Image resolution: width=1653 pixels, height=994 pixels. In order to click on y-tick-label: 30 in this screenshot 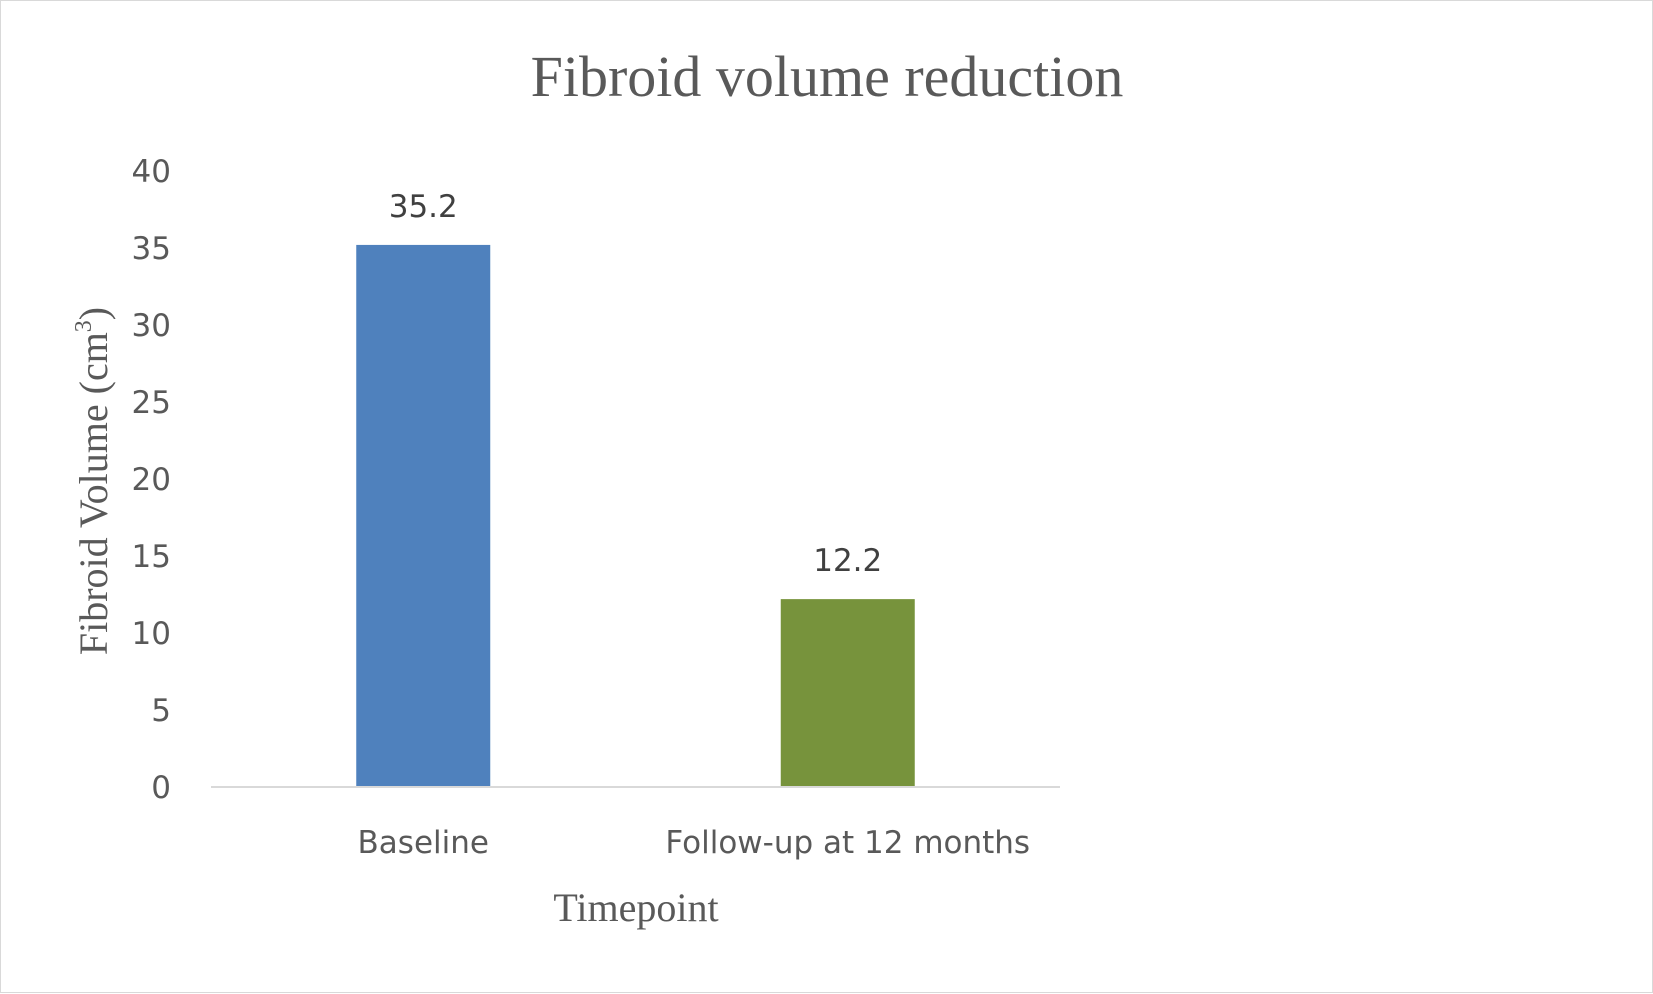, I will do `click(151, 326)`.